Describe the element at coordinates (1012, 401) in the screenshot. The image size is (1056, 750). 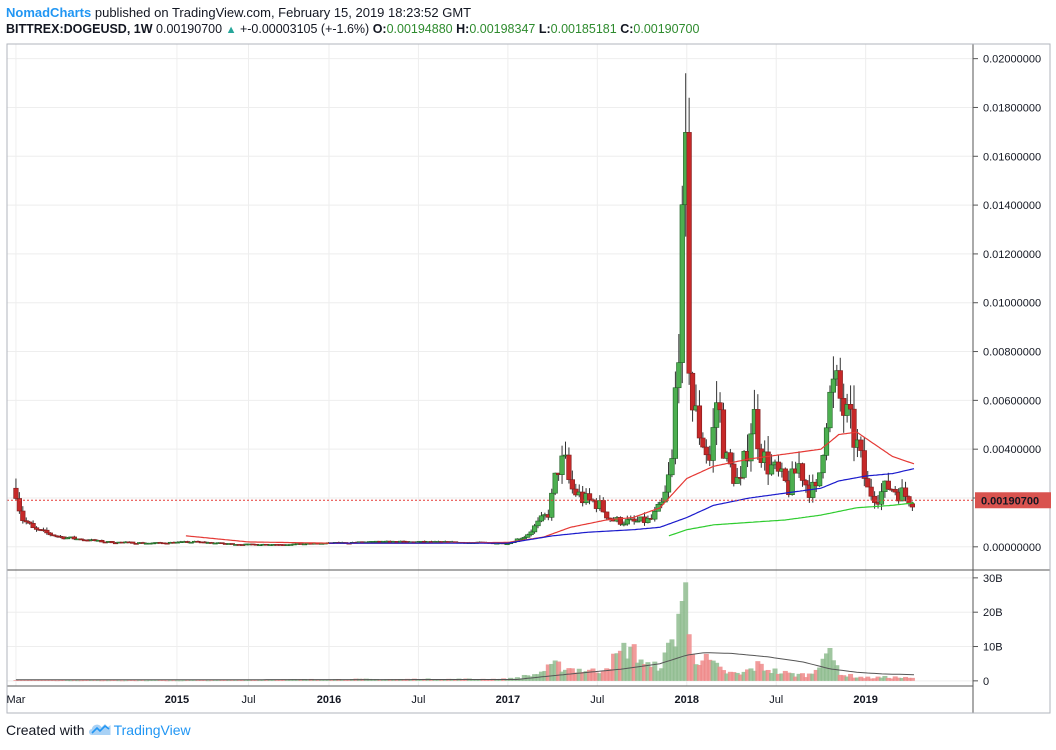
I see `price-tick-label: 0.00600000` at that location.